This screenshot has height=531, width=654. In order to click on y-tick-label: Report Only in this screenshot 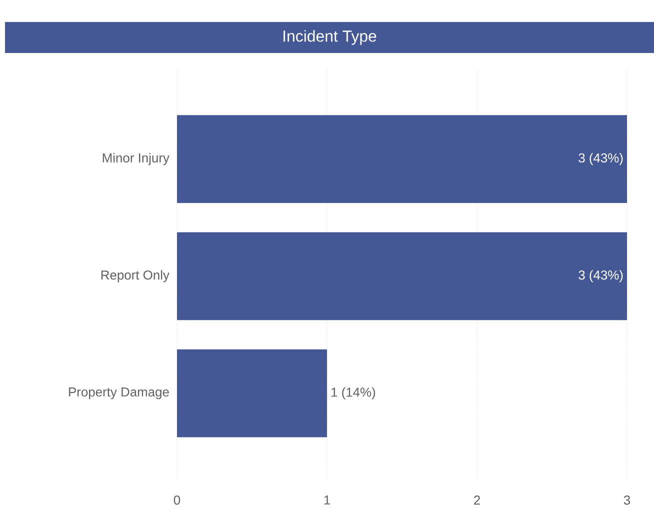, I will do `click(135, 276)`.